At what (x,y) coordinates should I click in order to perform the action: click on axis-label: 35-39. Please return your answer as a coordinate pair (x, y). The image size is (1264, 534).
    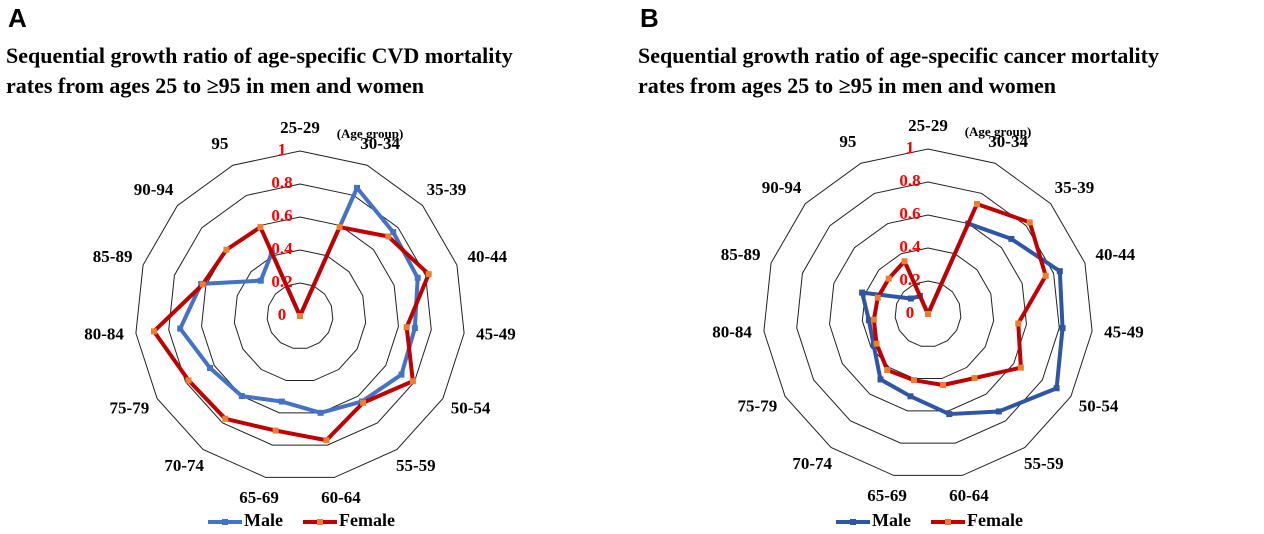
    Looking at the image, I should click on (1075, 187).